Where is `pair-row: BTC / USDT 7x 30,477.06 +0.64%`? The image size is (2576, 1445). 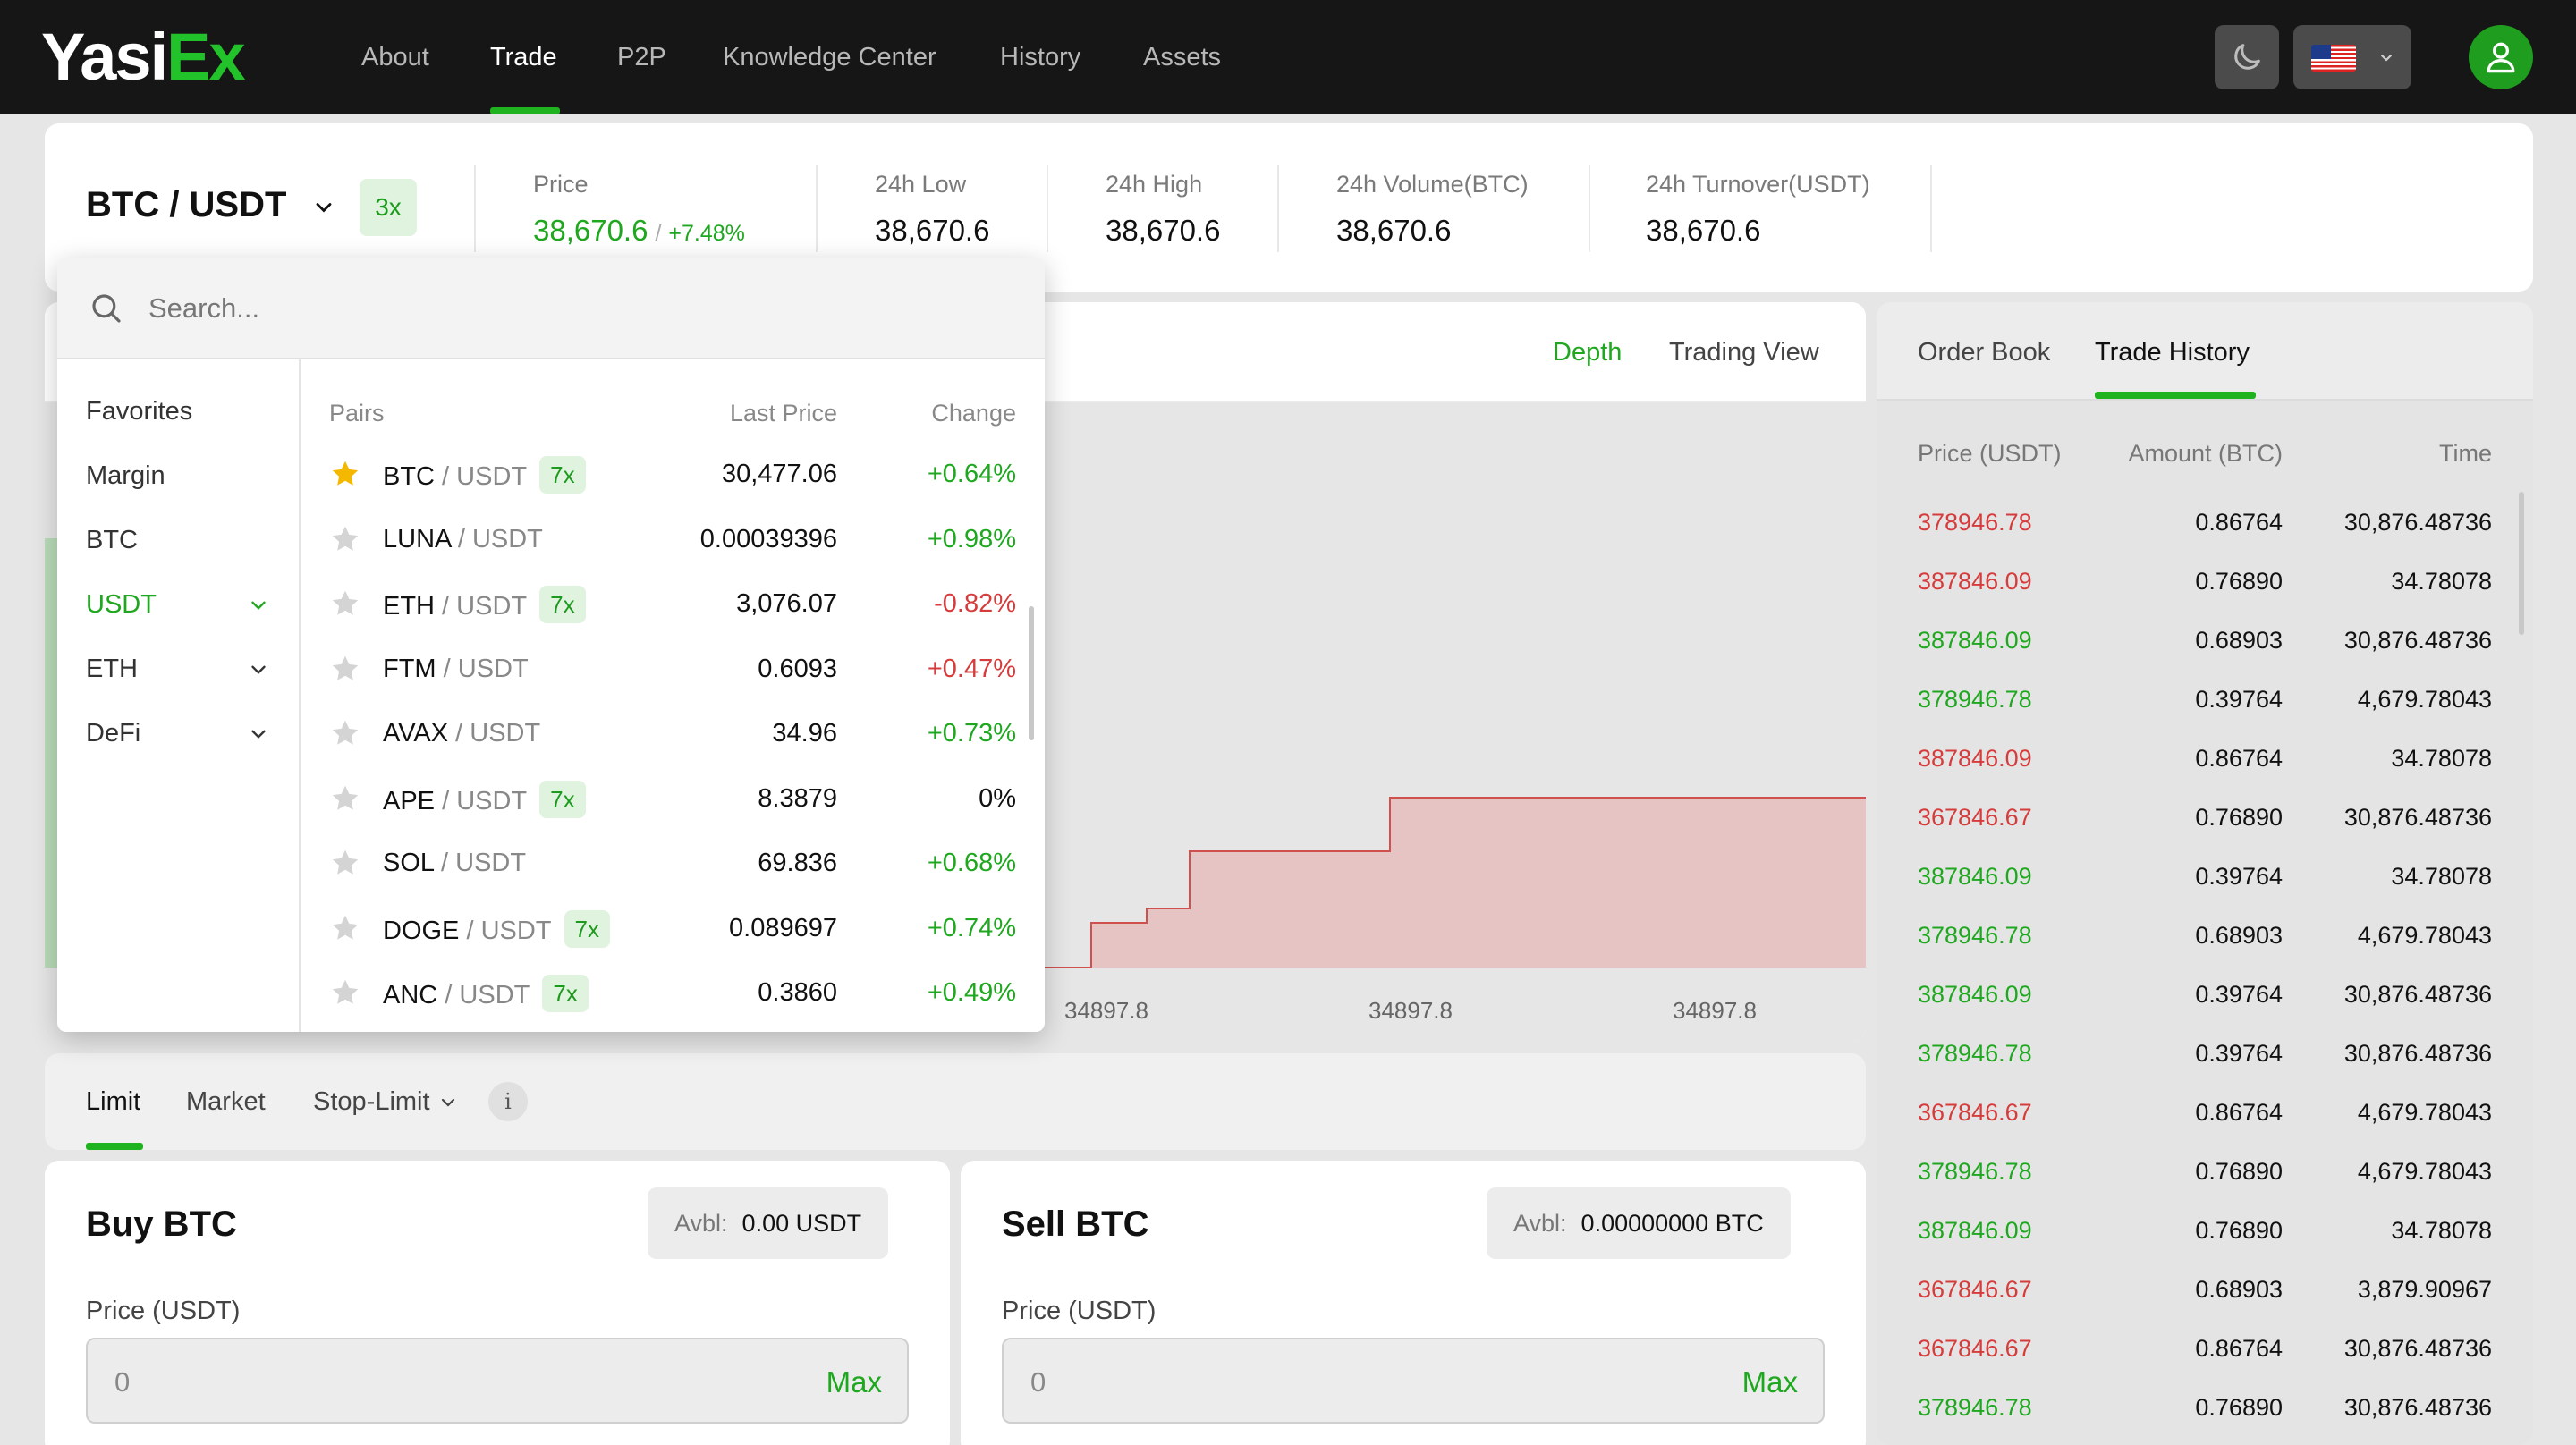 pair-row: BTC / USDT 7x 30,477.06 +0.64% is located at coordinates (673, 474).